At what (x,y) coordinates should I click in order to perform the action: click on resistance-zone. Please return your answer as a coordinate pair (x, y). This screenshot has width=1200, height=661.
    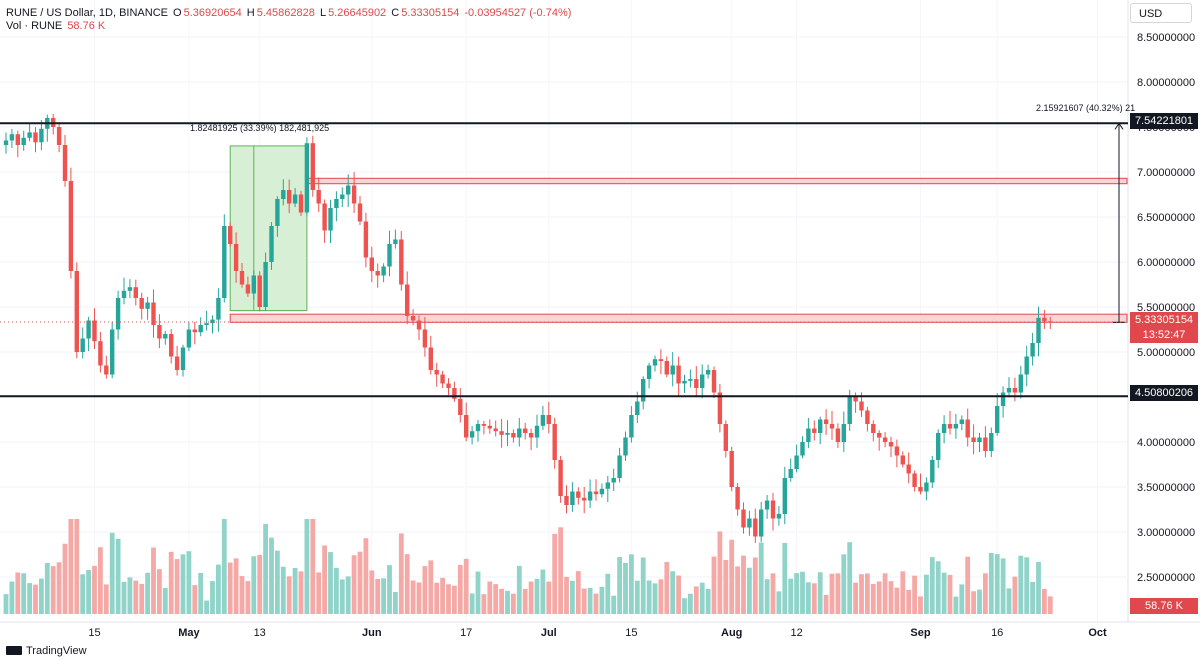
    Looking at the image, I should click on (678, 318).